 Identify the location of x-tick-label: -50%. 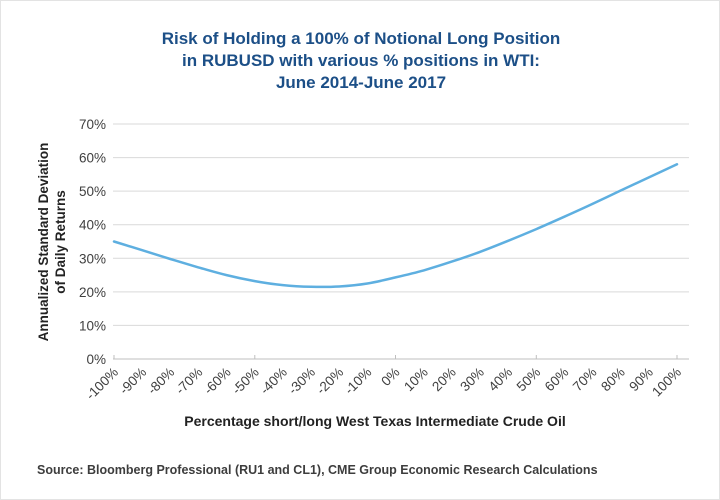
(245, 381).